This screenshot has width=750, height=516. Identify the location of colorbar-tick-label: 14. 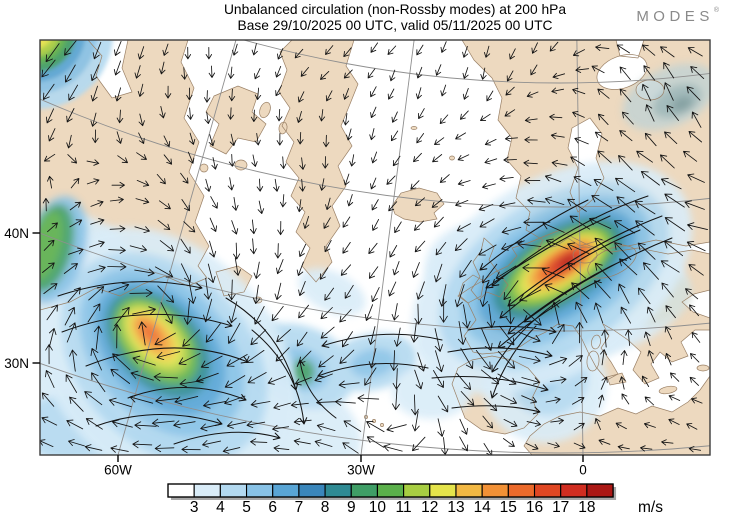
(483, 507).